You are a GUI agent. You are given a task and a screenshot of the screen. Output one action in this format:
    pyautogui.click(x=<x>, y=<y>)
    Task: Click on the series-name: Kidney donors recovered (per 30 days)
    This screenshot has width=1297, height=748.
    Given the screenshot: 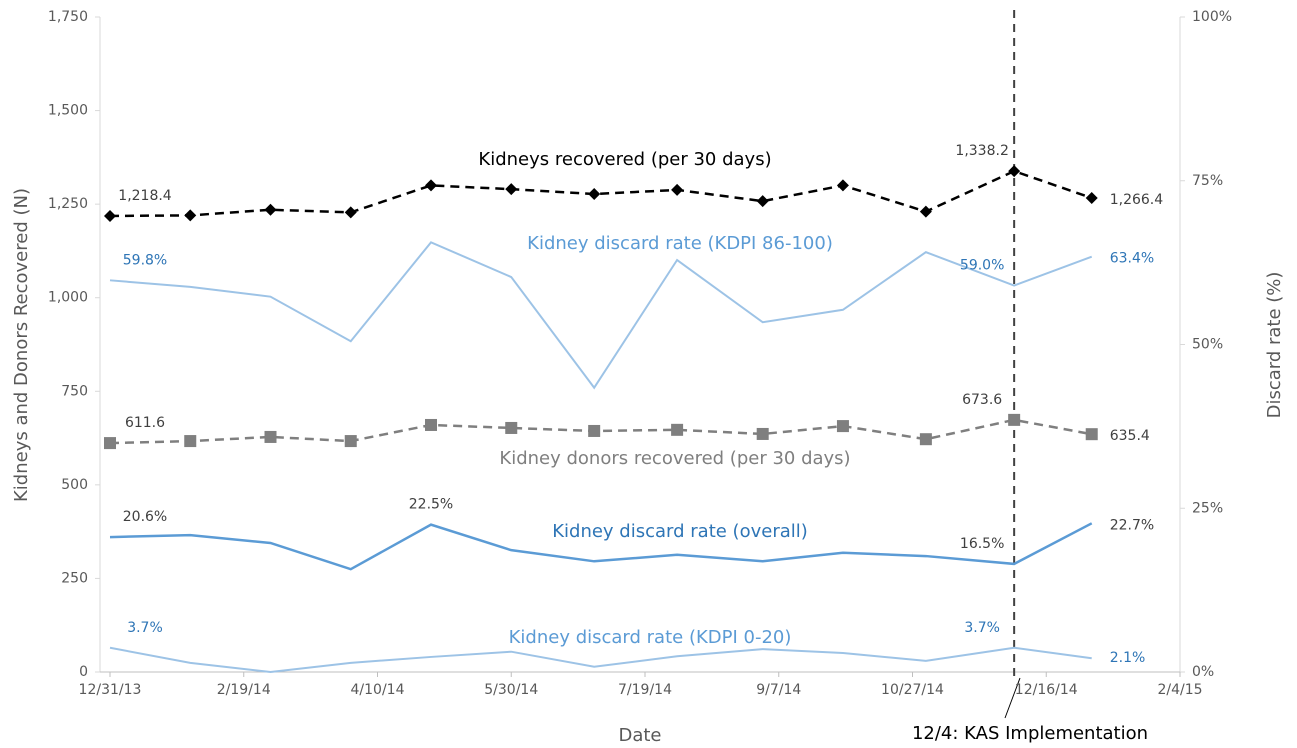 What is the action you would take?
    pyautogui.click(x=674, y=458)
    